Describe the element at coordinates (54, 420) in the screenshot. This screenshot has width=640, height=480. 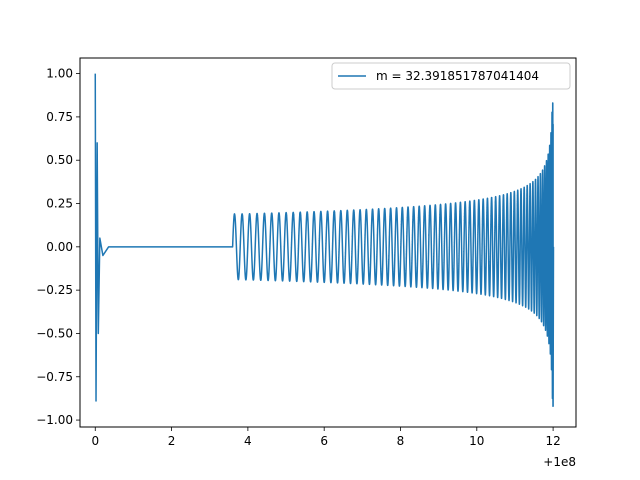
I see `y-tick-label: −1.00` at that location.